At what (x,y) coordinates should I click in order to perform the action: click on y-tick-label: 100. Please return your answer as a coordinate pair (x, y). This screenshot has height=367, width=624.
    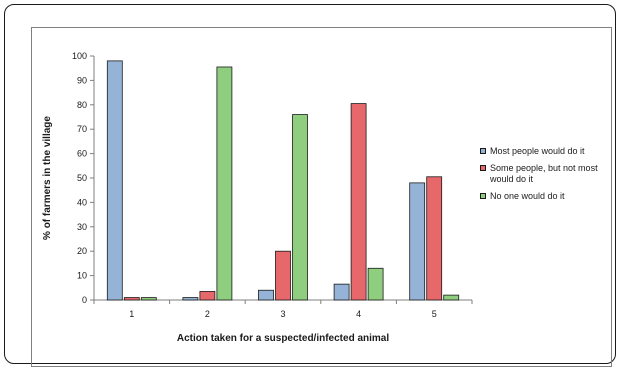
    Looking at the image, I should click on (79, 56).